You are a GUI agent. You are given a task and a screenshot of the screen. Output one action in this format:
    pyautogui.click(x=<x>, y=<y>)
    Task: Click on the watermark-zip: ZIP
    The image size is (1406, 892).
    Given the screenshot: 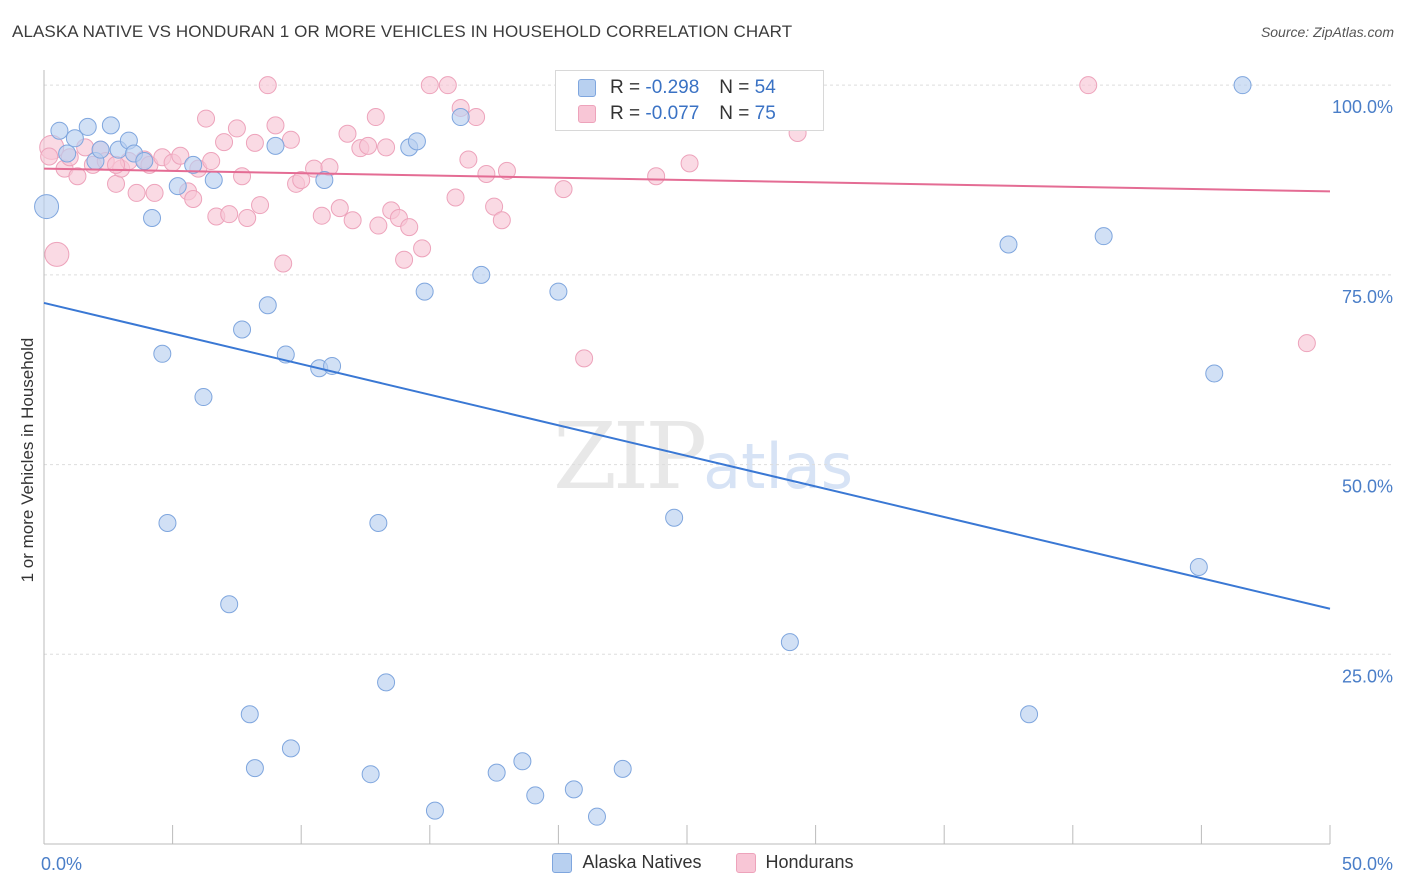 What is the action you would take?
    pyautogui.click(x=630, y=456)
    